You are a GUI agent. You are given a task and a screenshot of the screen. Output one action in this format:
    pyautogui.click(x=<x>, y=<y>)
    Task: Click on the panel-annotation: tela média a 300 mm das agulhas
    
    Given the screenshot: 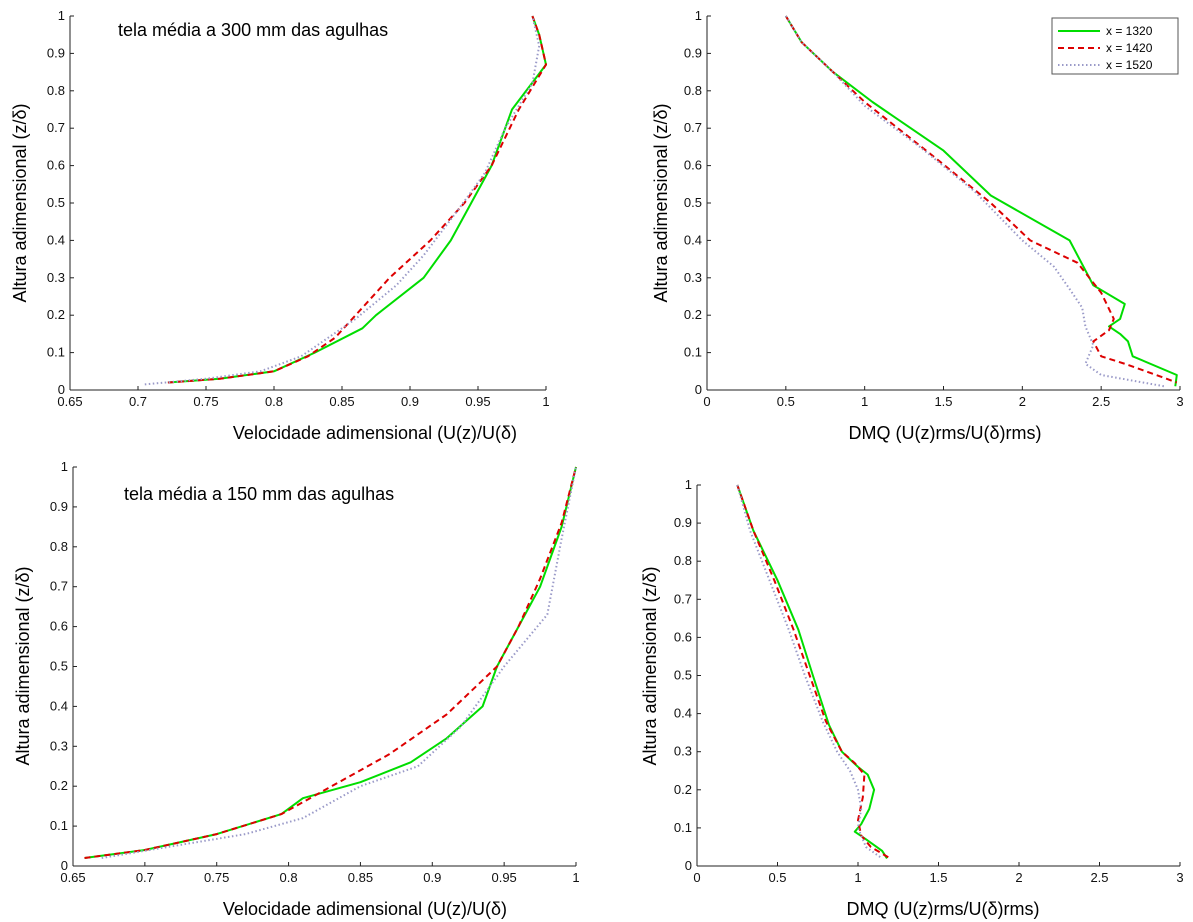 What is the action you would take?
    pyautogui.click(x=253, y=30)
    